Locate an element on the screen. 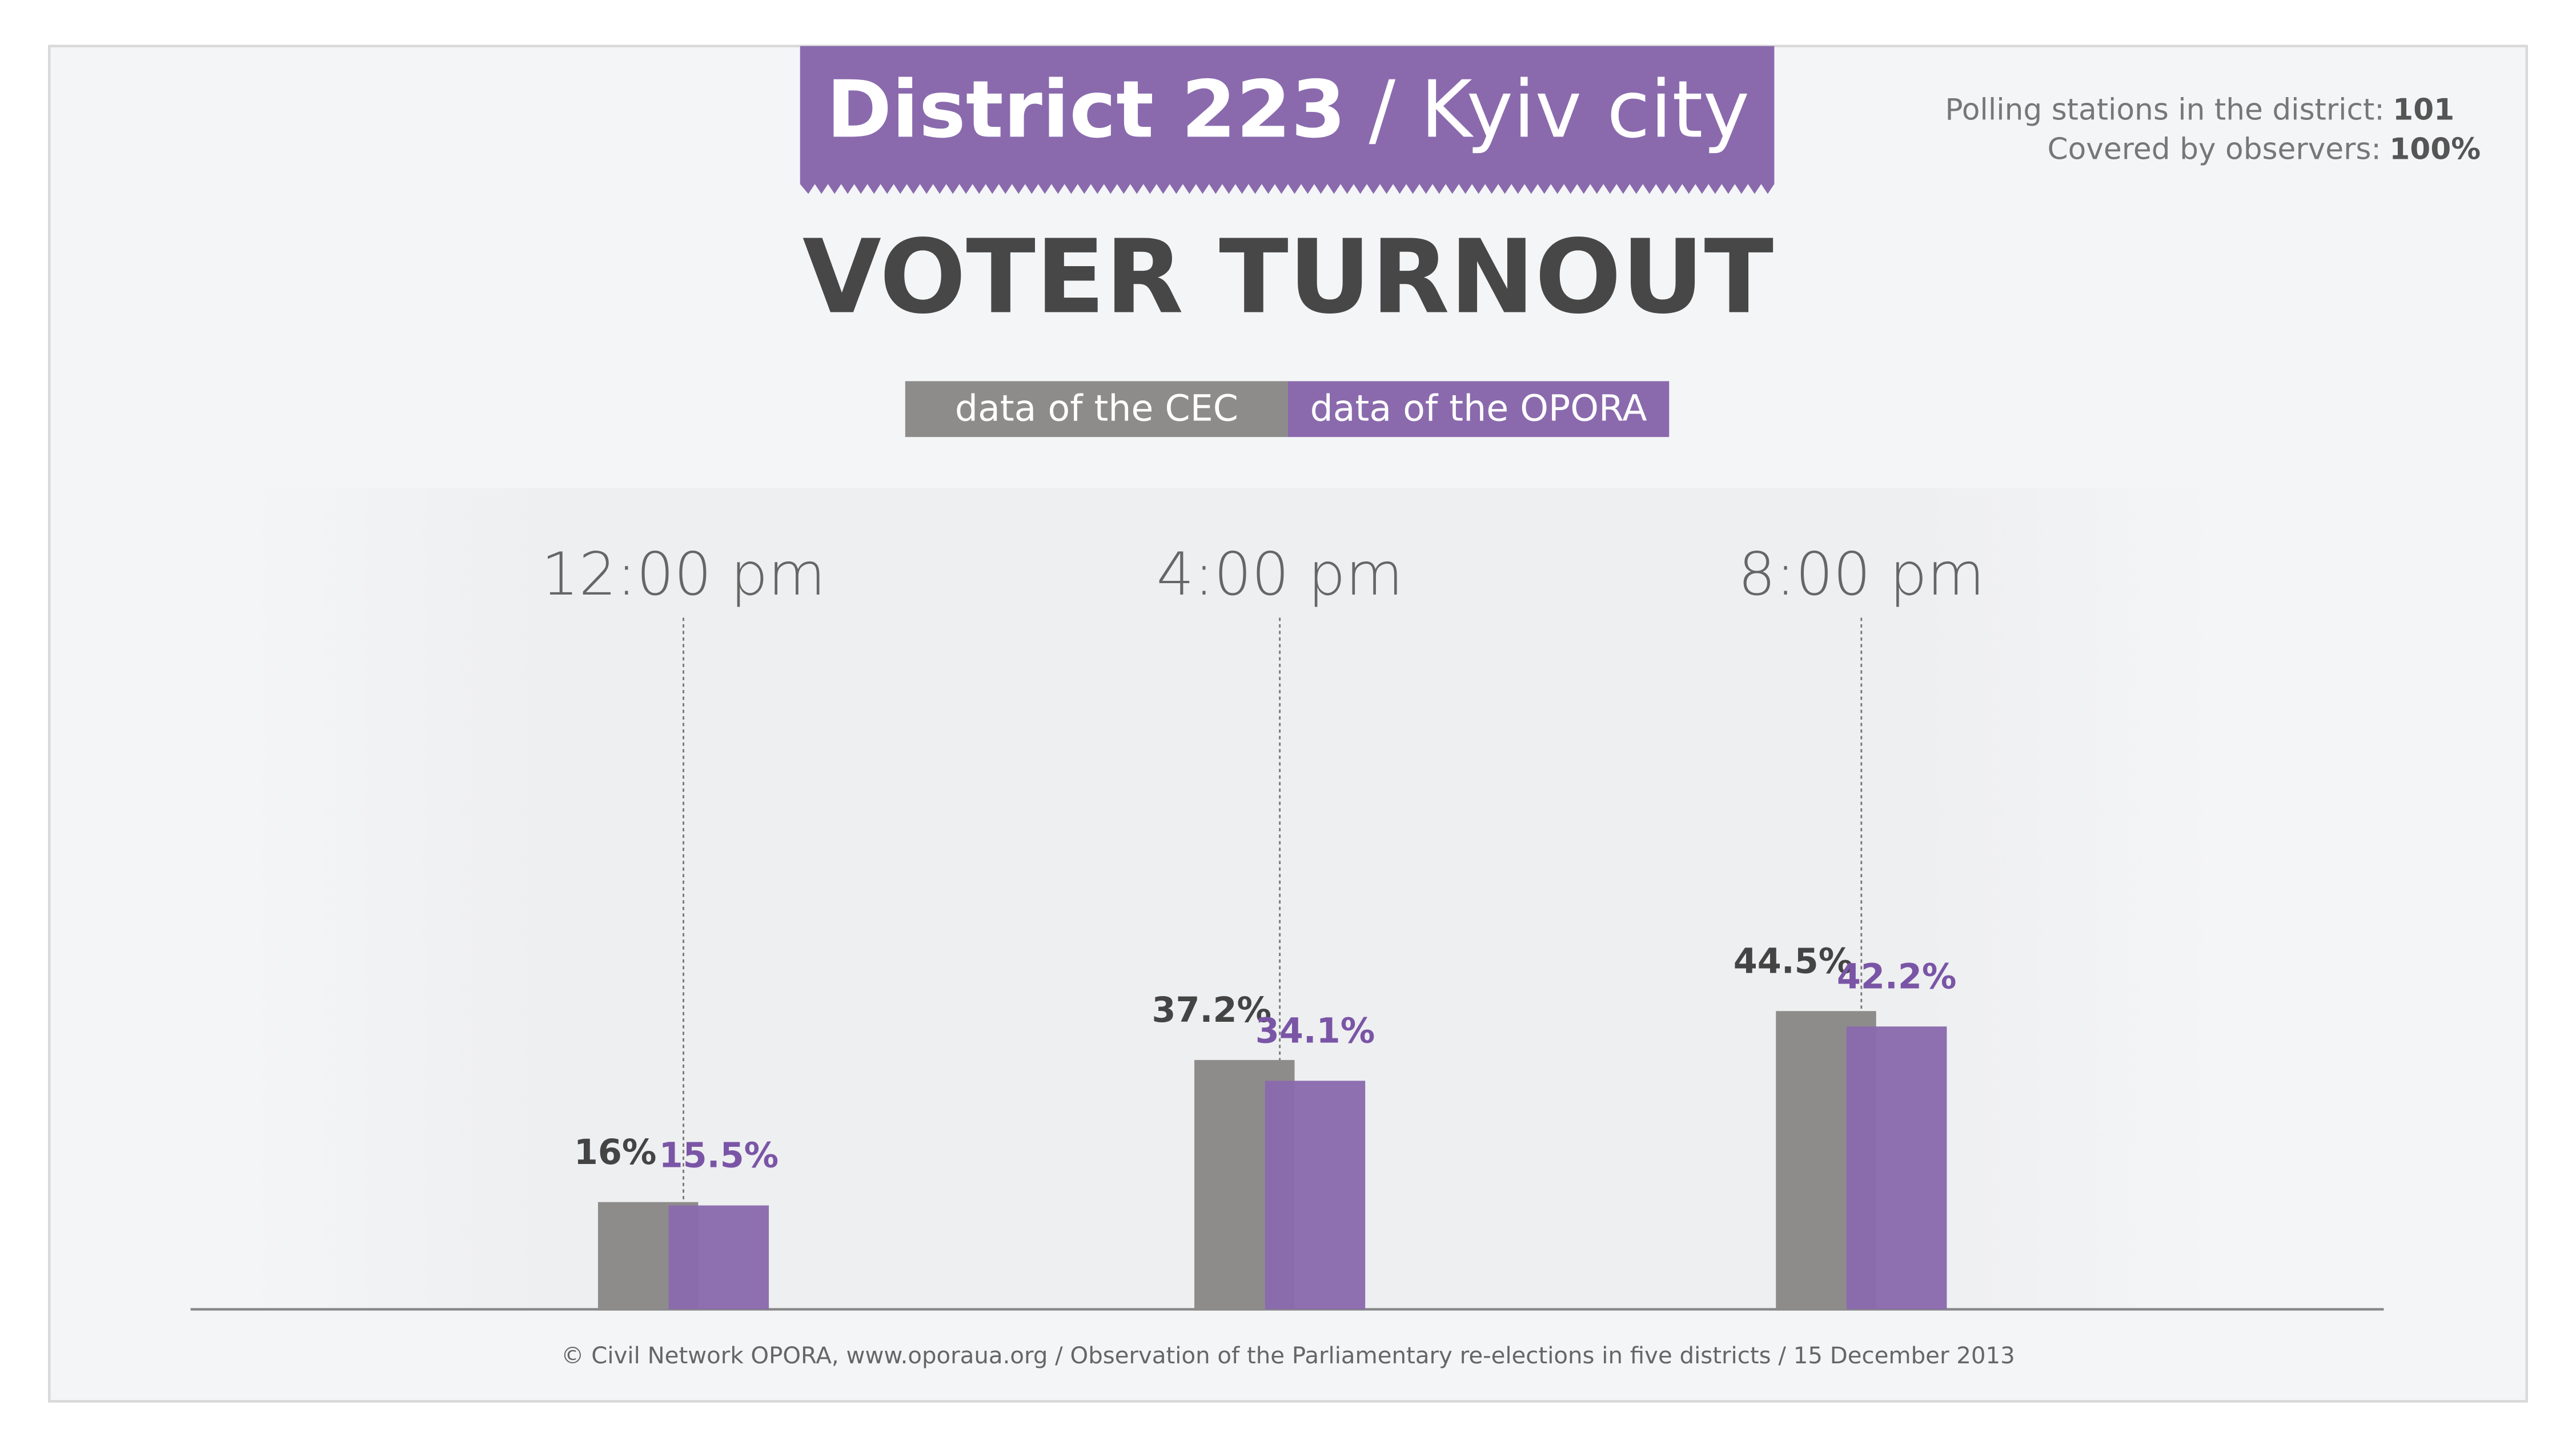 The width and height of the screenshot is (2576, 1449). city: / Kyiv city is located at coordinates (1559, 109).